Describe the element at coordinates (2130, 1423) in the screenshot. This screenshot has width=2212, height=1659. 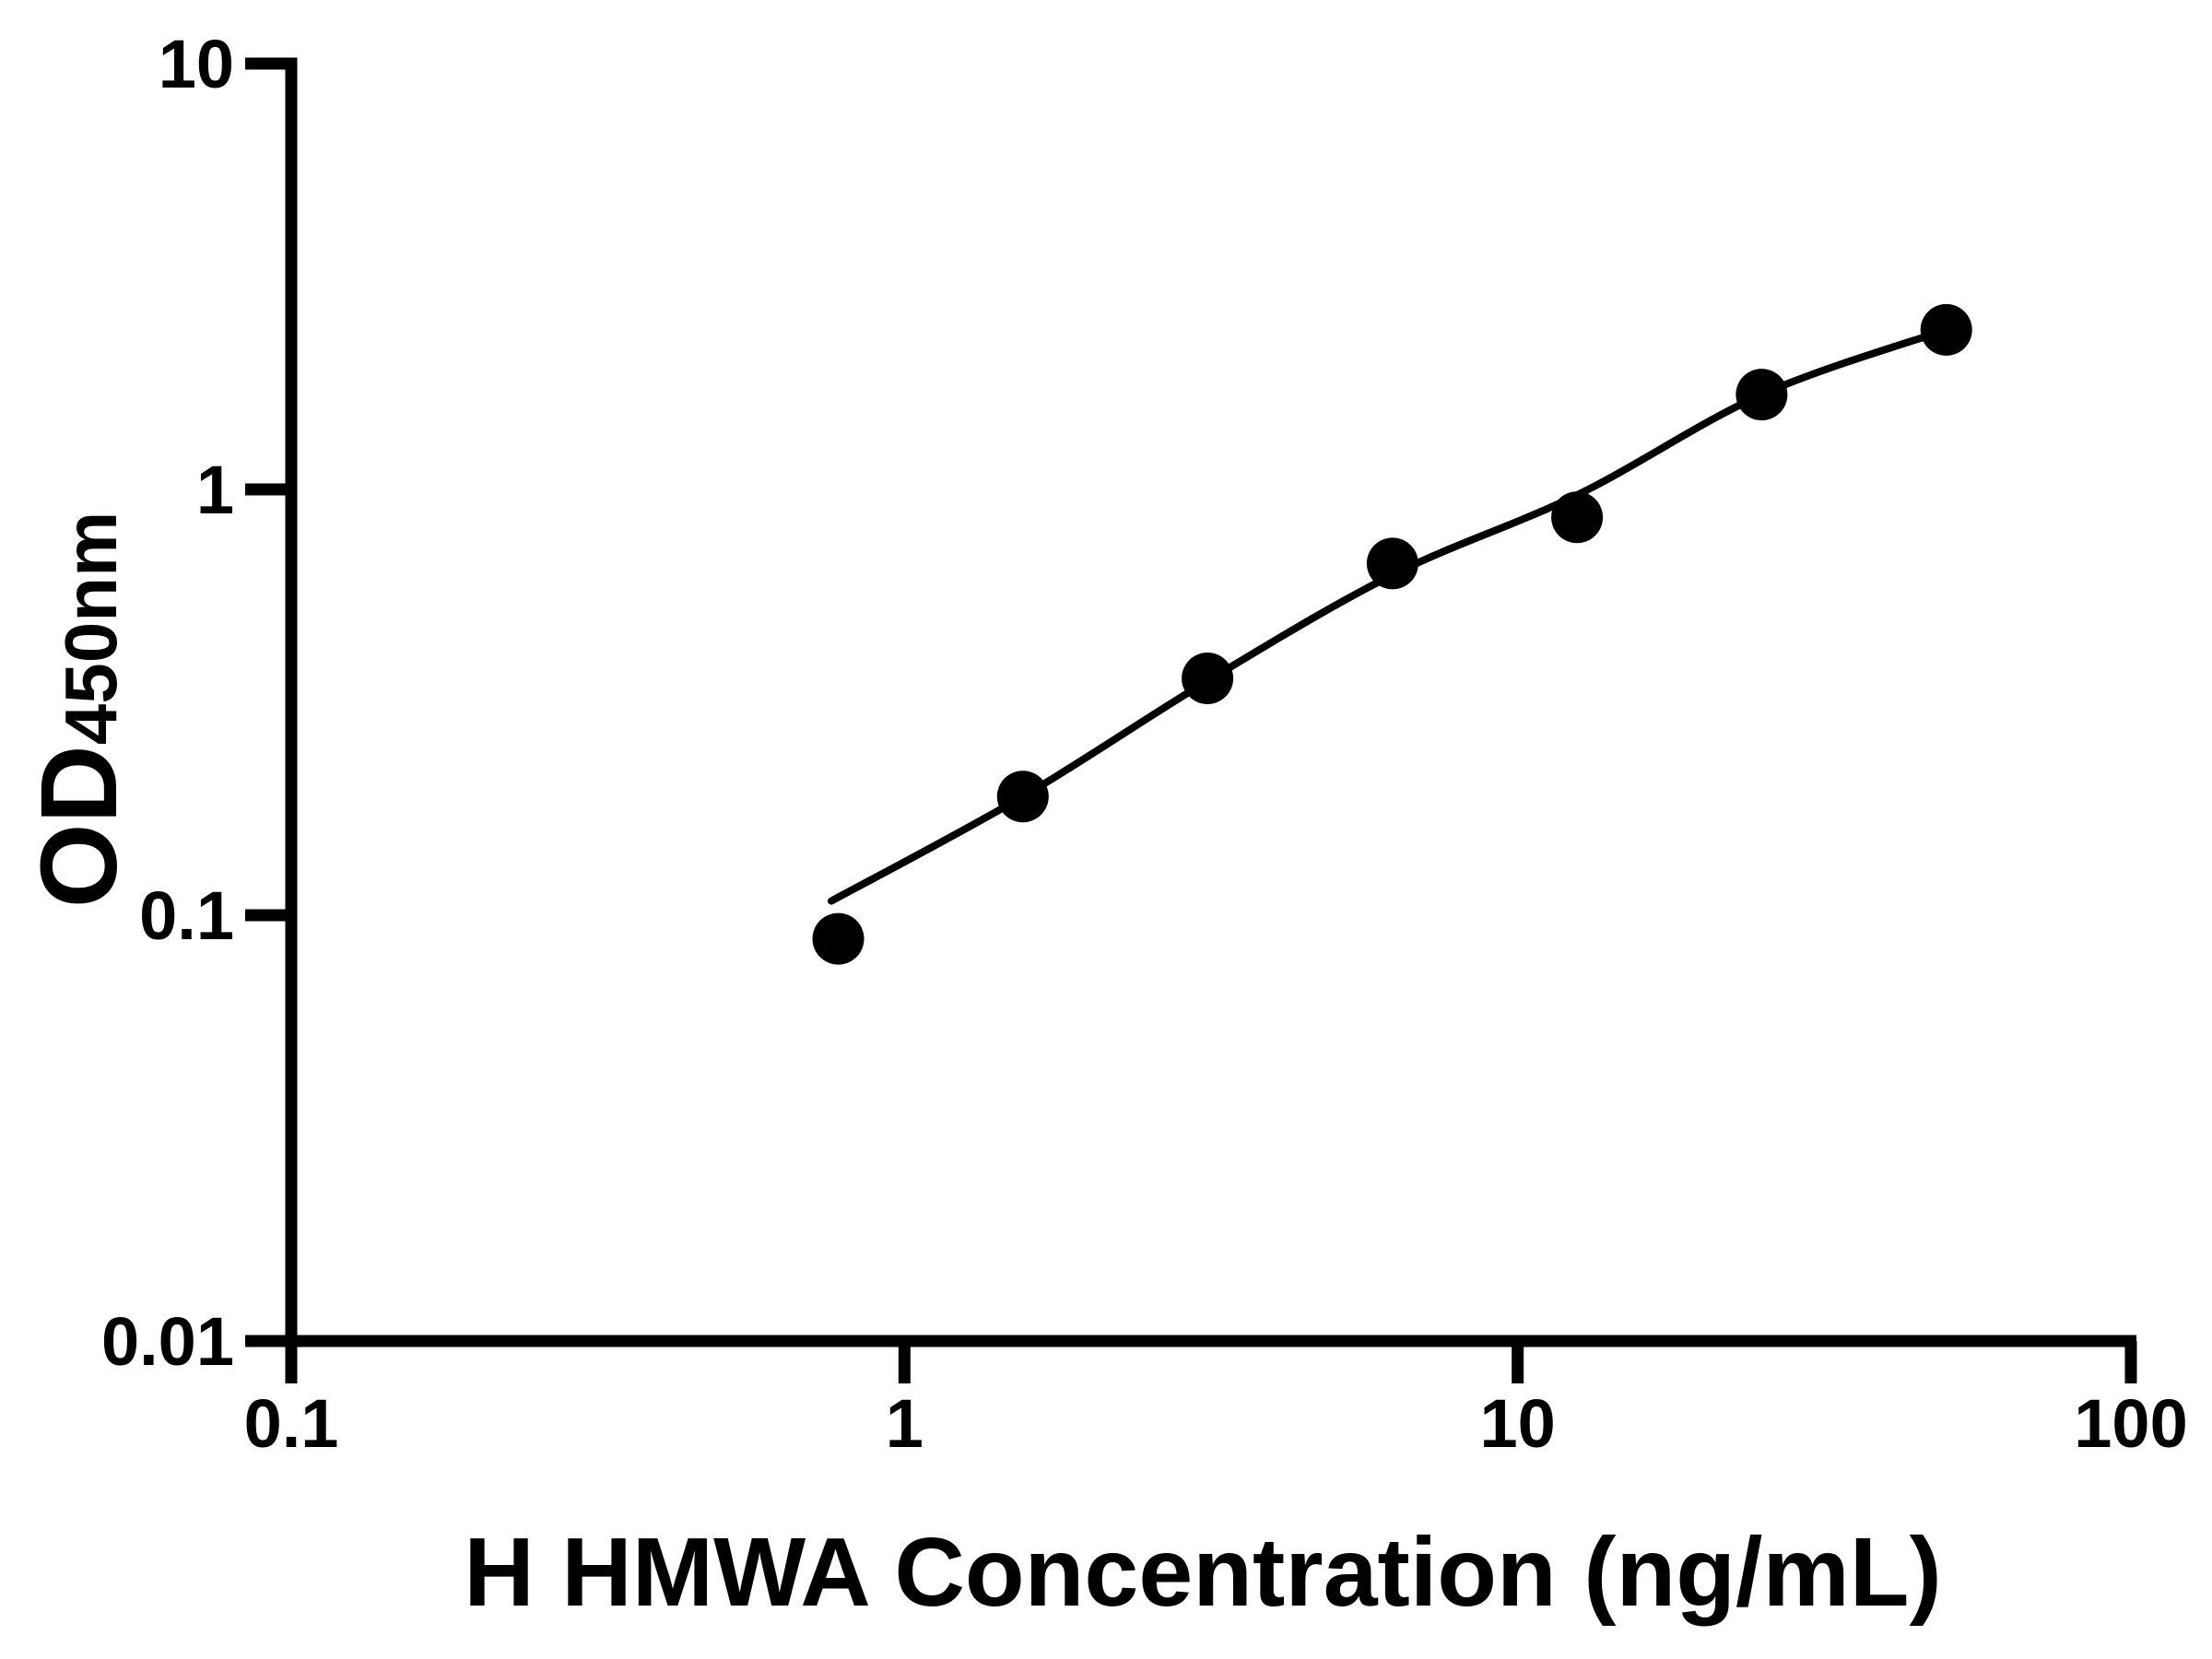
I see `x-tick-label-100: 100` at that location.